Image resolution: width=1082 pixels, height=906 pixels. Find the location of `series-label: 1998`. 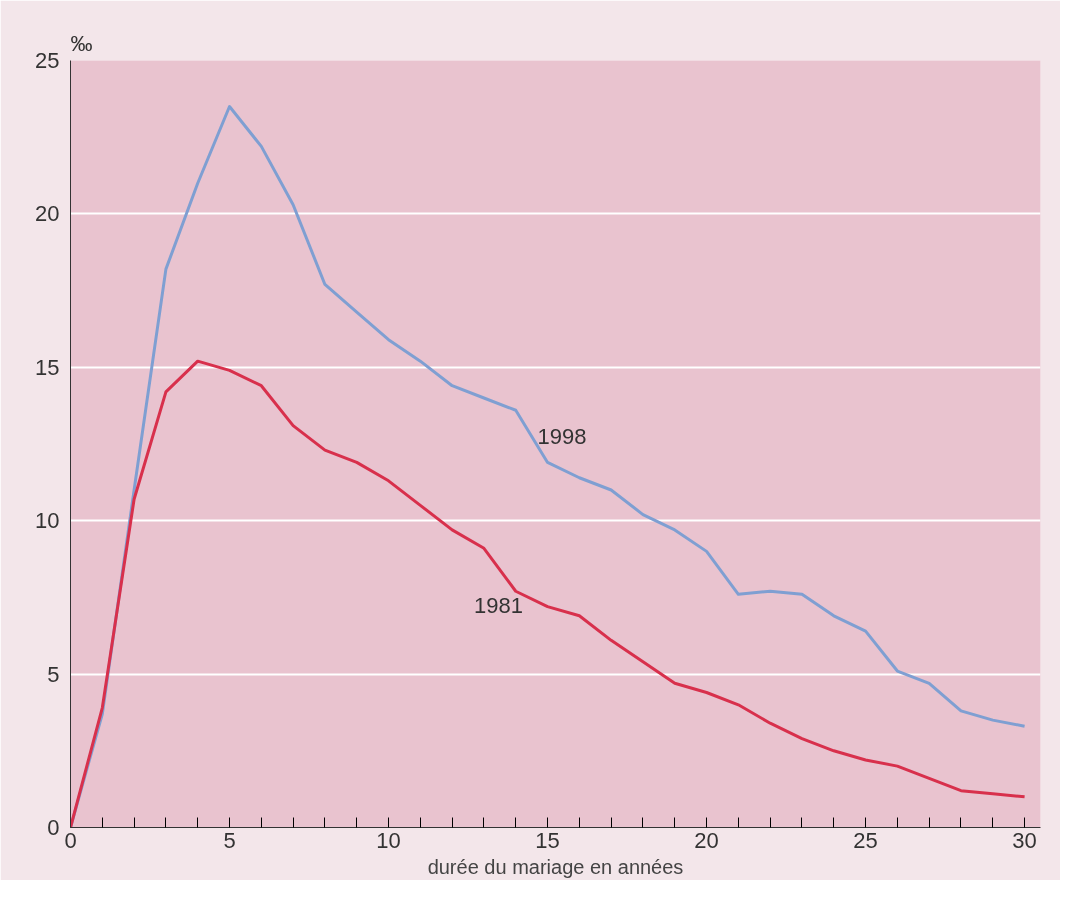

series-label: 1998 is located at coordinates (562, 437).